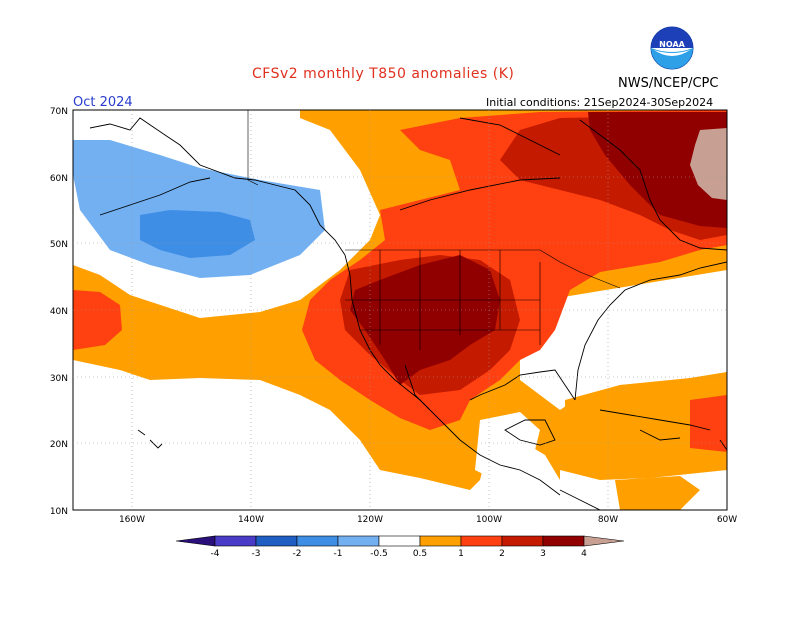  Describe the element at coordinates (256, 554) in the screenshot. I see `colorbar-tick-label: -3` at that location.